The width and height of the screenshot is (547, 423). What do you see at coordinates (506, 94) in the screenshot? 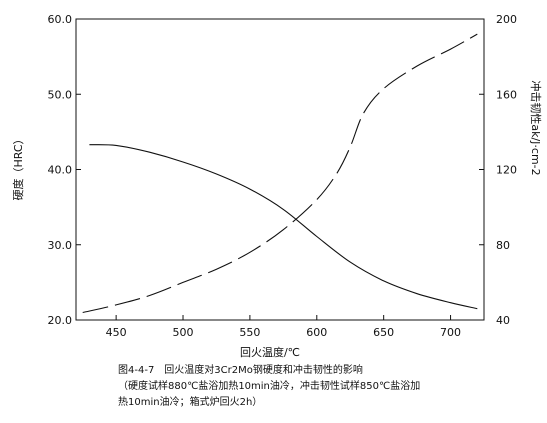
I see `y-right-tick-label: 160` at bounding box center [506, 94].